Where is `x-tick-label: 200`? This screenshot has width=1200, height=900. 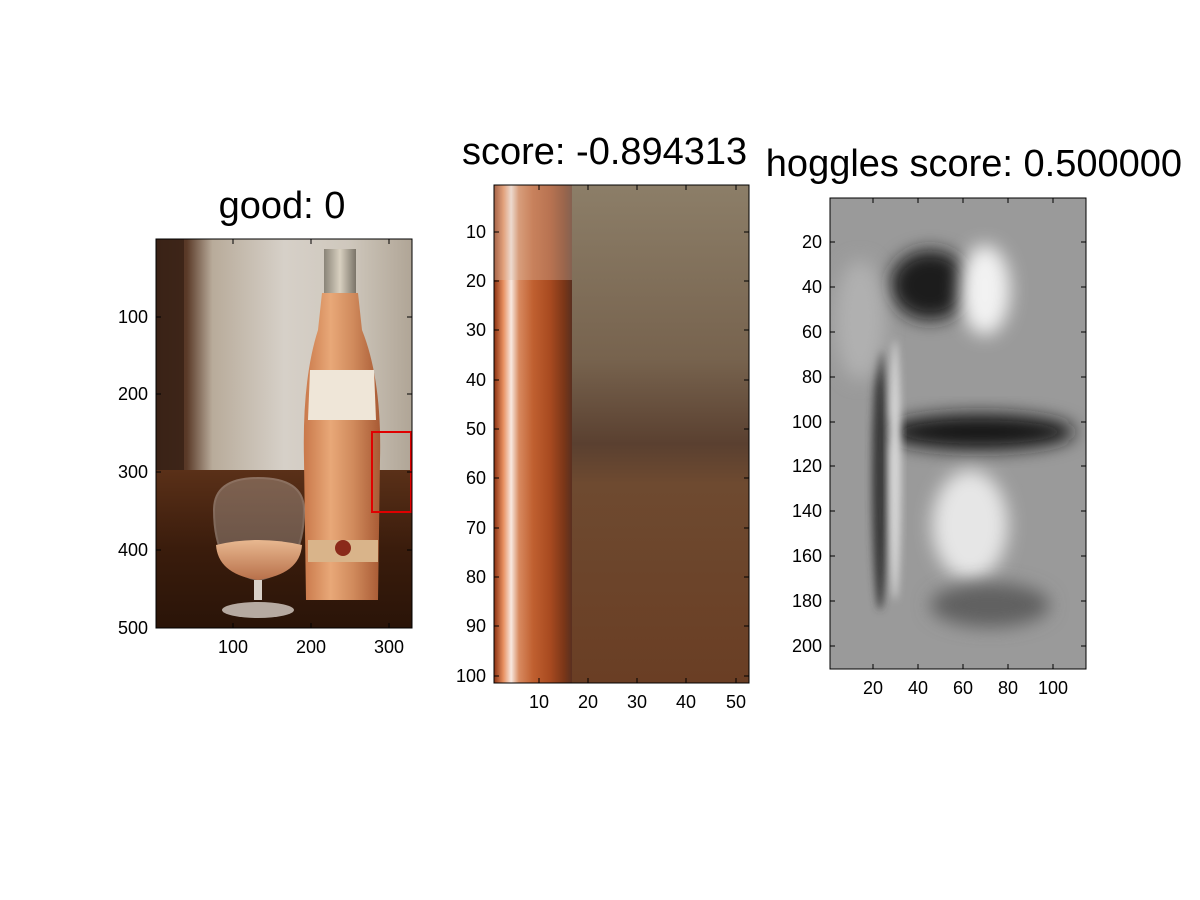 x-tick-label: 200 is located at coordinates (311, 647).